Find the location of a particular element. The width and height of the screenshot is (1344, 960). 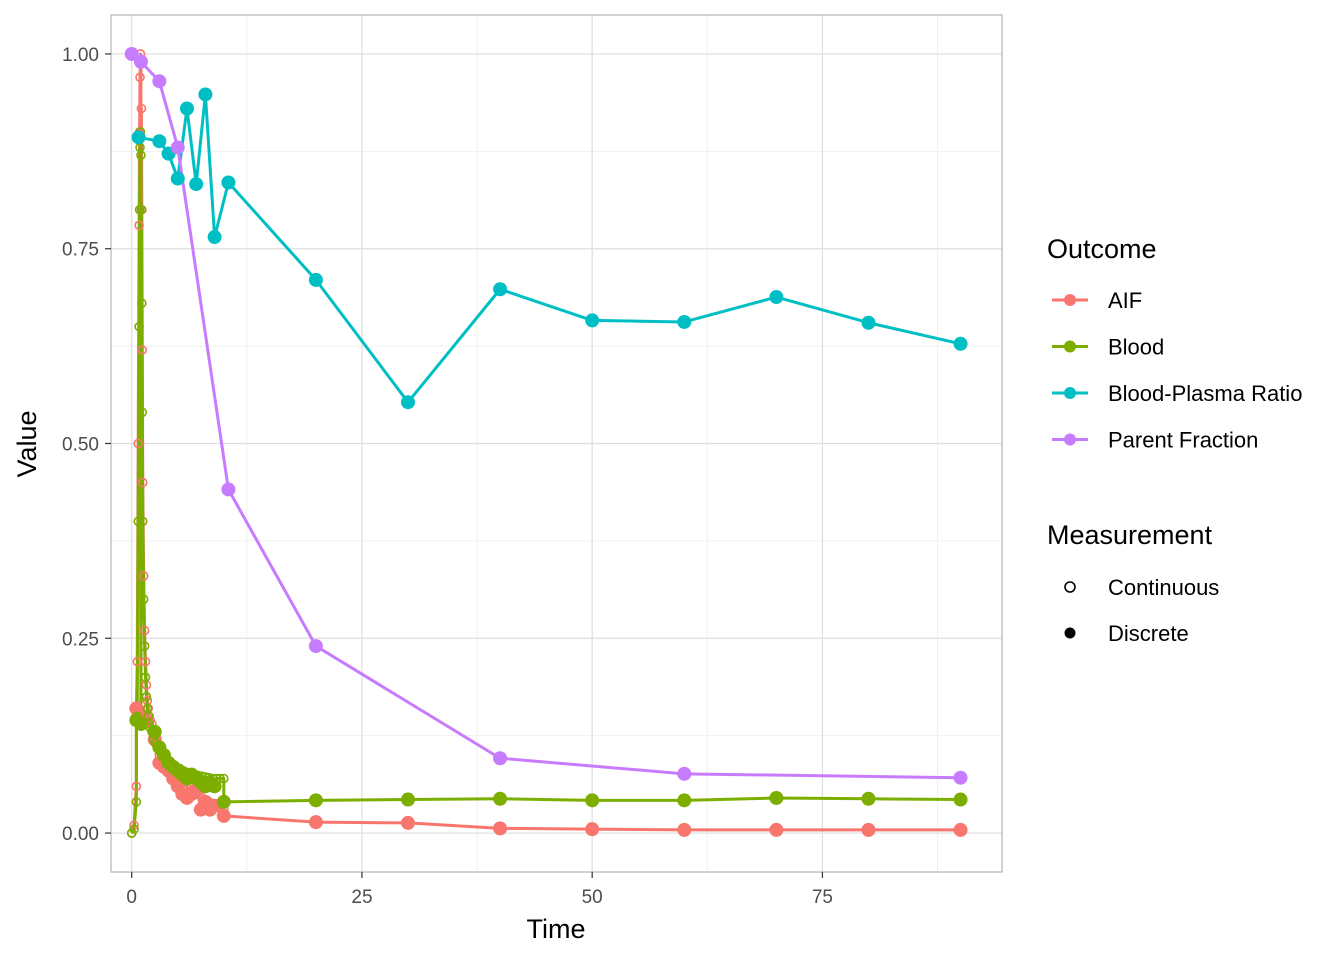

legend-continuous-label: Continuous is located at coordinates (1163, 587).